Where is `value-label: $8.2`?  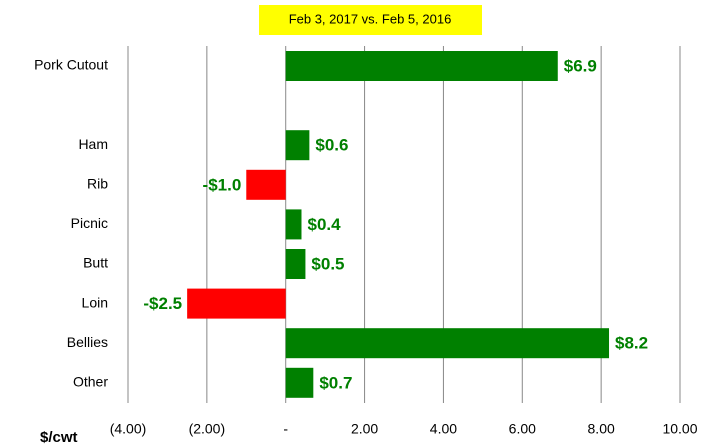
value-label: $8.2 is located at coordinates (631, 343).